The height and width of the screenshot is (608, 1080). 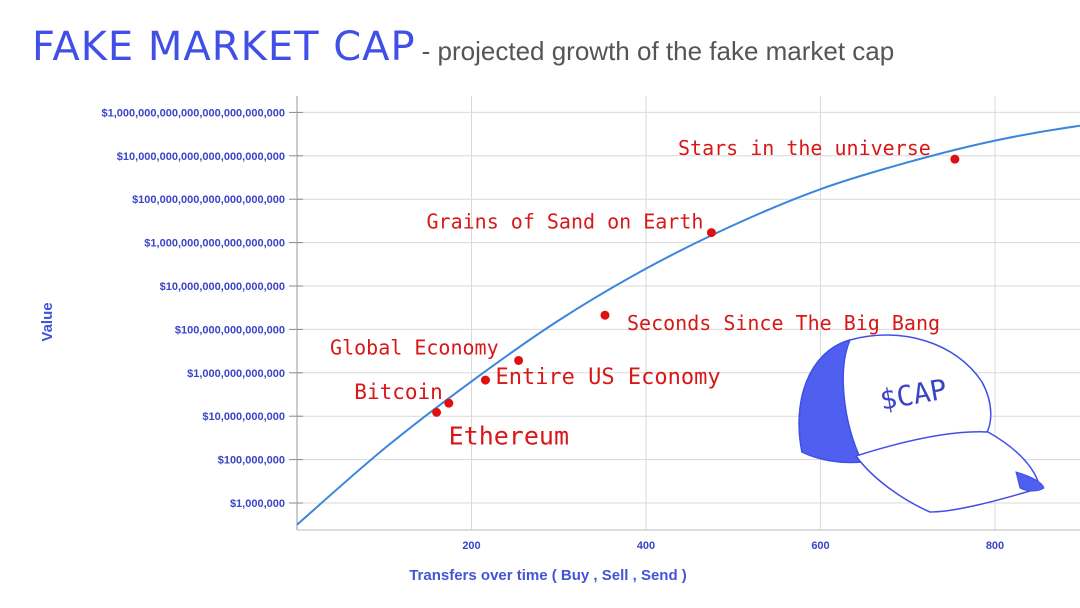 I want to click on annotation-label: Stars in the universe, so click(x=804, y=148).